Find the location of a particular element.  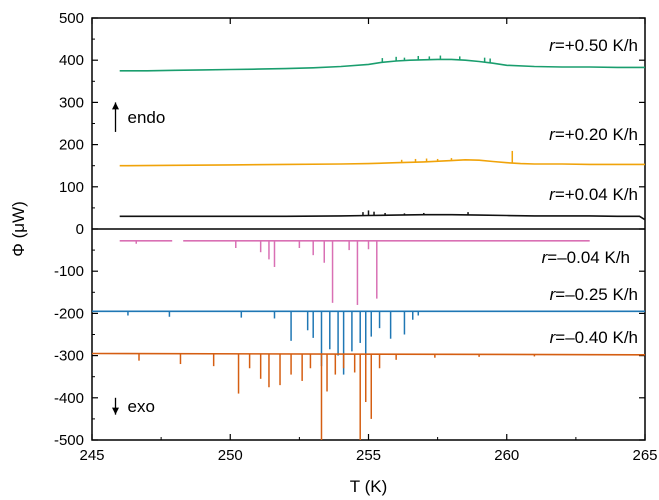

x-axis-title: T (K) is located at coordinates (368, 486).